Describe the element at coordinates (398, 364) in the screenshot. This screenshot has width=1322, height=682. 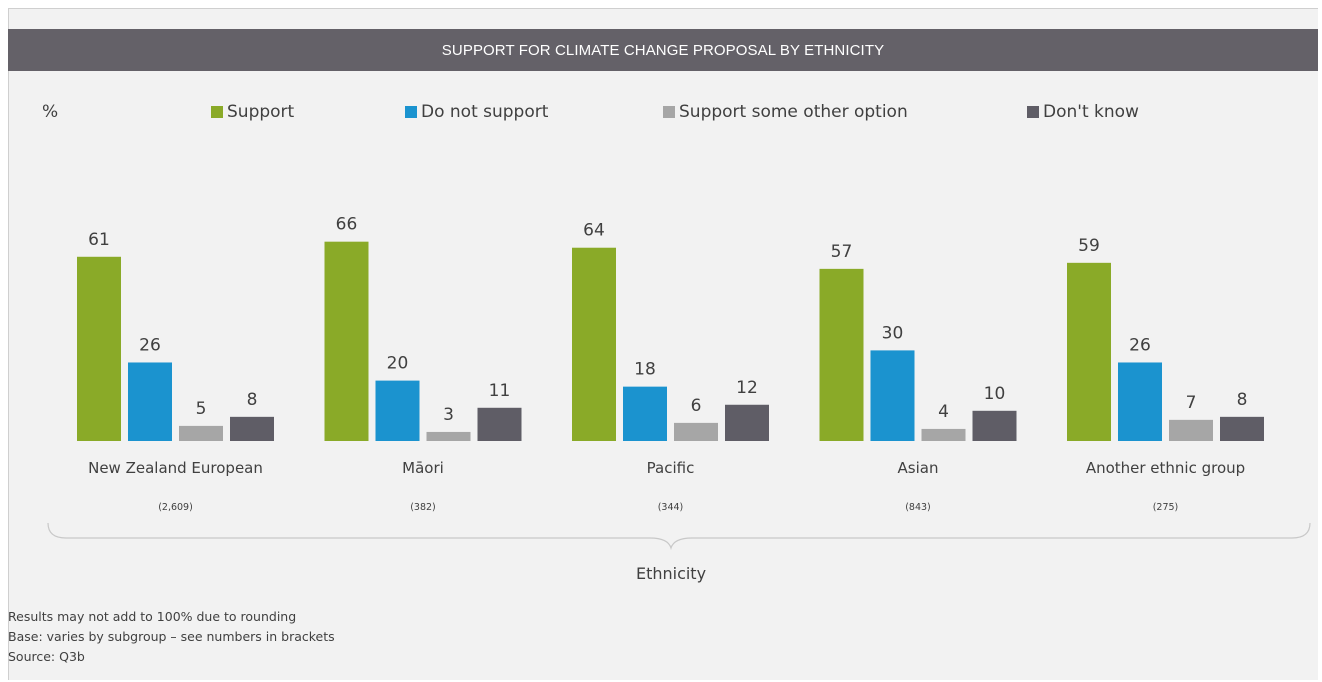
I see `data-label-do-not-support-2: 20` at that location.